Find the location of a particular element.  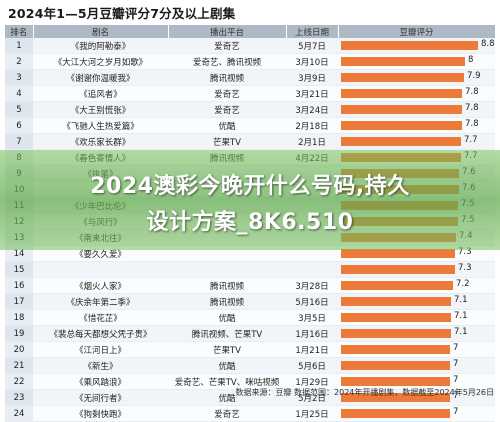

table-row: 7 《欢乐家长群》 芒果TV 2月1日 7.7 is located at coordinates (250, 141).